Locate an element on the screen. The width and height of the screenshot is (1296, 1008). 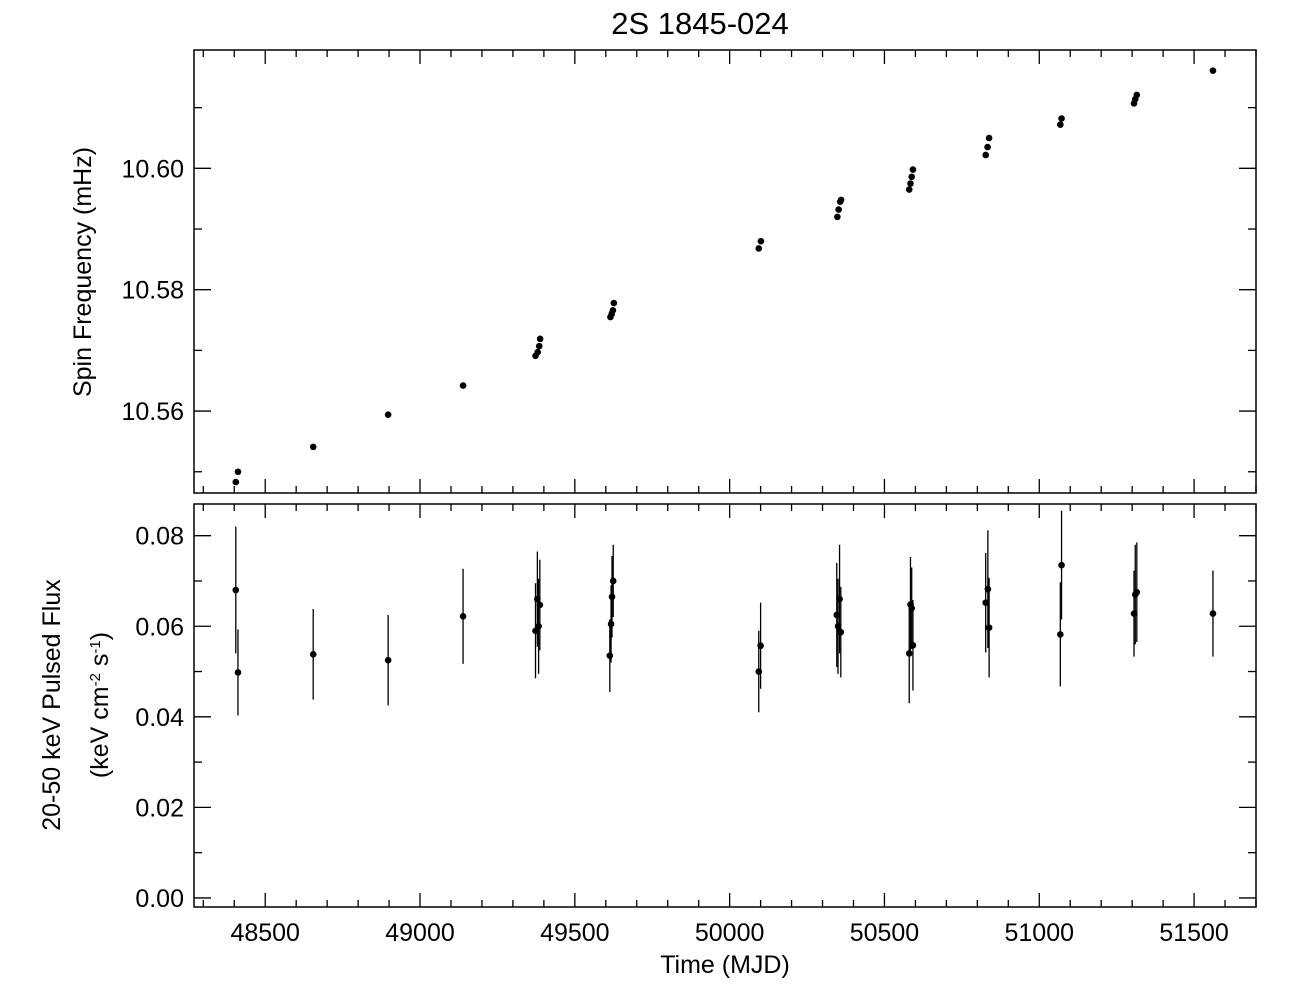
chart-title: 2S 1845-024 is located at coordinates (700, 23).